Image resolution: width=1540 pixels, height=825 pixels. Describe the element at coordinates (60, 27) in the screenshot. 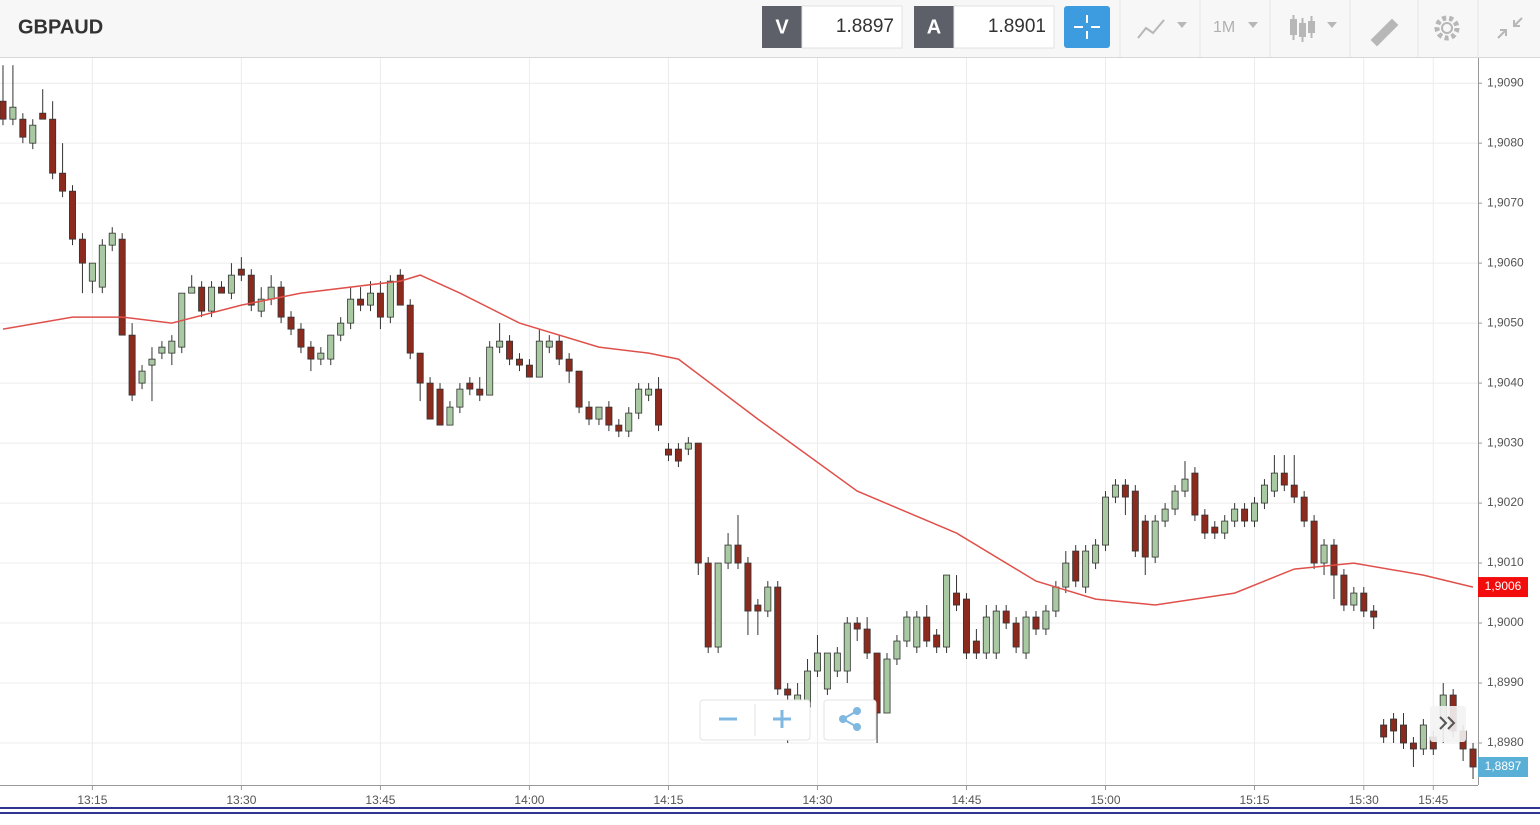

I see `symbol: GBPAUD` at that location.